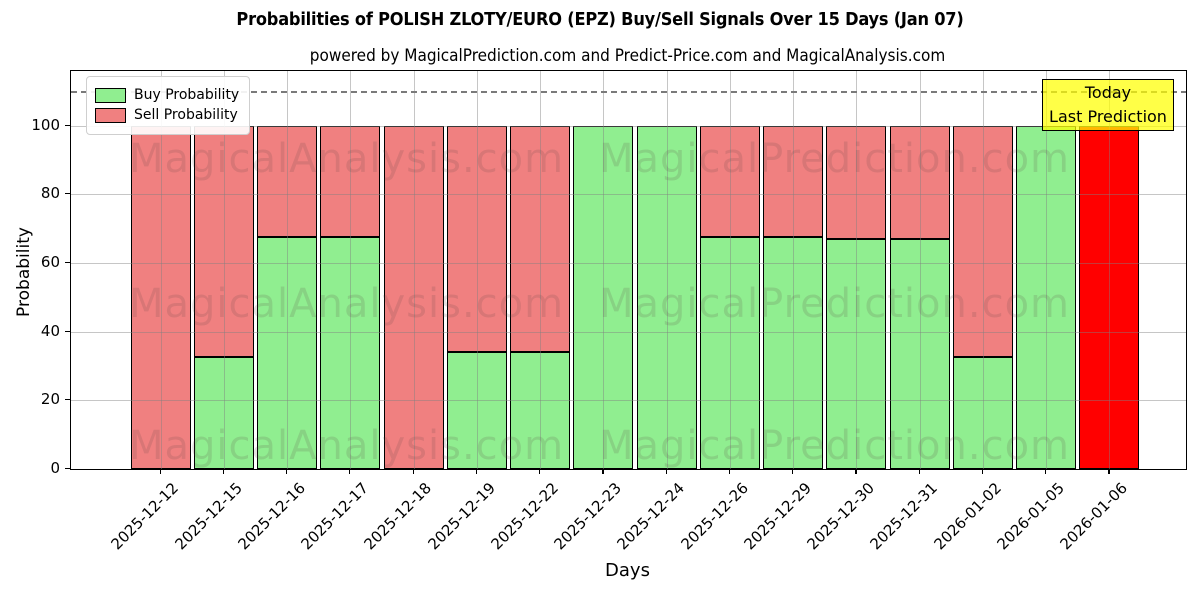  What do you see at coordinates (187, 95) in the screenshot?
I see `legend-label-buy: Buy Probability` at bounding box center [187, 95].